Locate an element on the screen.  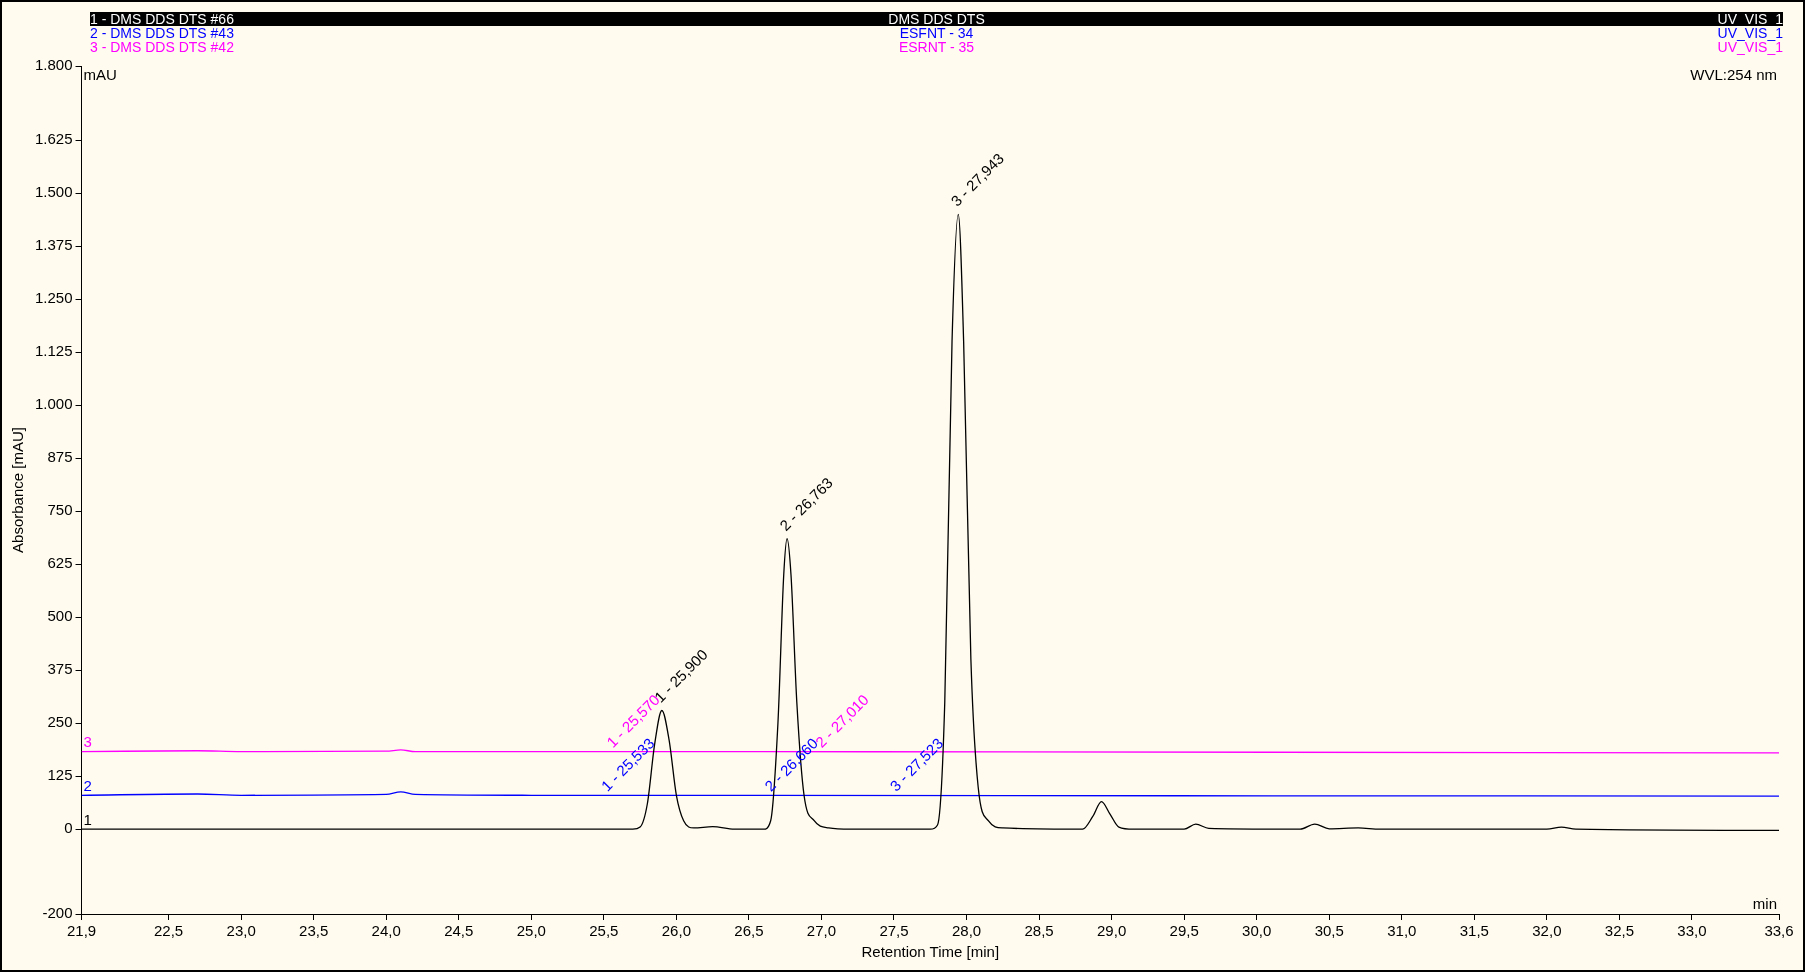
y-tick-label: 375 is located at coordinates (60, 669).